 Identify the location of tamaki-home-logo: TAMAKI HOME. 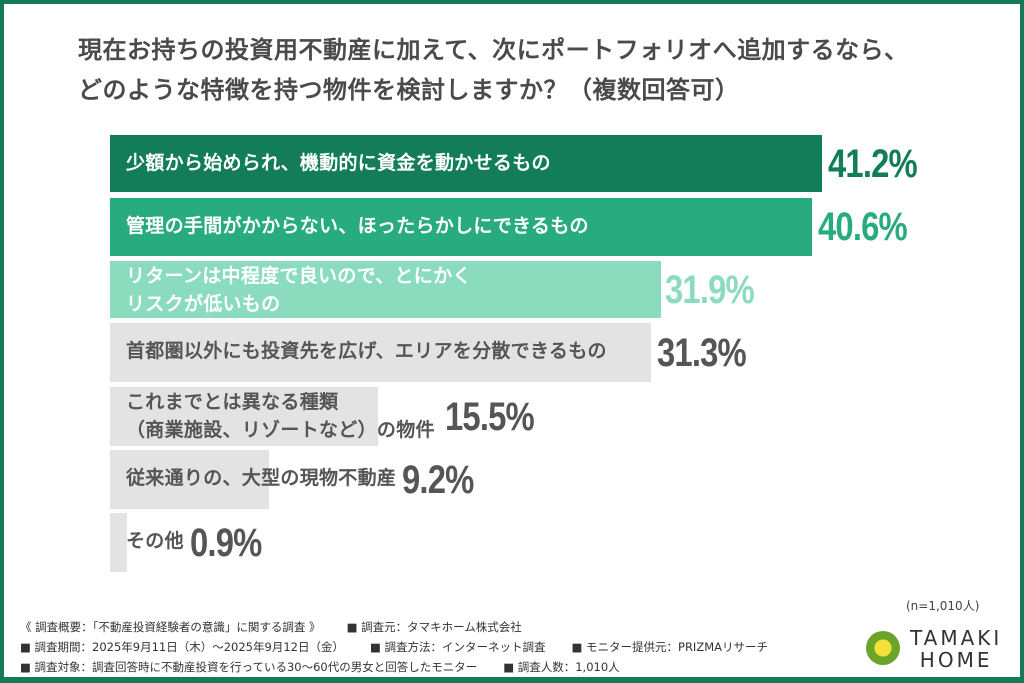
(932, 649).